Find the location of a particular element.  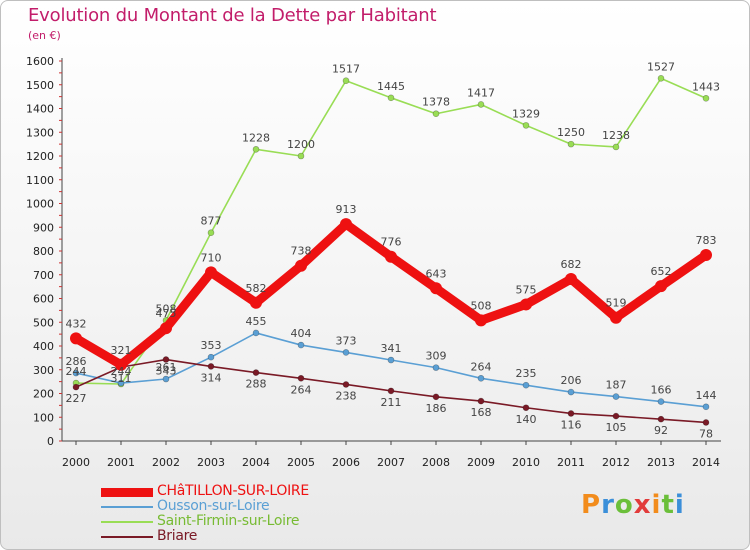

data-label-ousson-sur-loire: 235 is located at coordinates (526, 373).